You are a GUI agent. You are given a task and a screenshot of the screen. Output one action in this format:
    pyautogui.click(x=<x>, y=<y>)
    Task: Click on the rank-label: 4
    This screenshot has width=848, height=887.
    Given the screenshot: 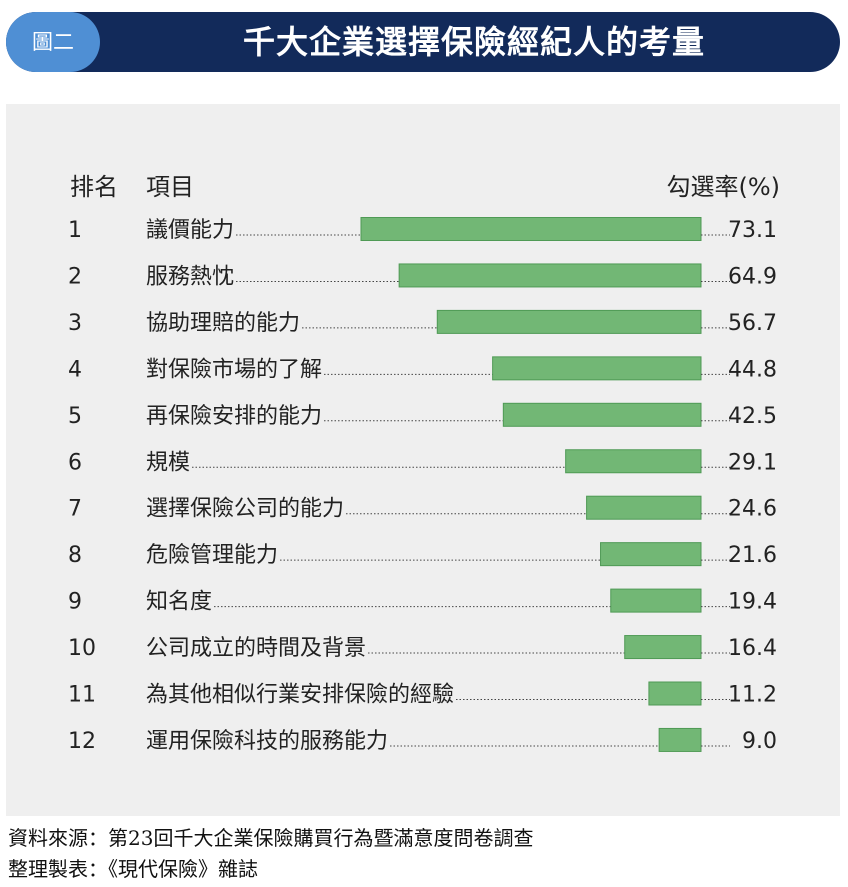 What is the action you would take?
    pyautogui.click(x=75, y=369)
    